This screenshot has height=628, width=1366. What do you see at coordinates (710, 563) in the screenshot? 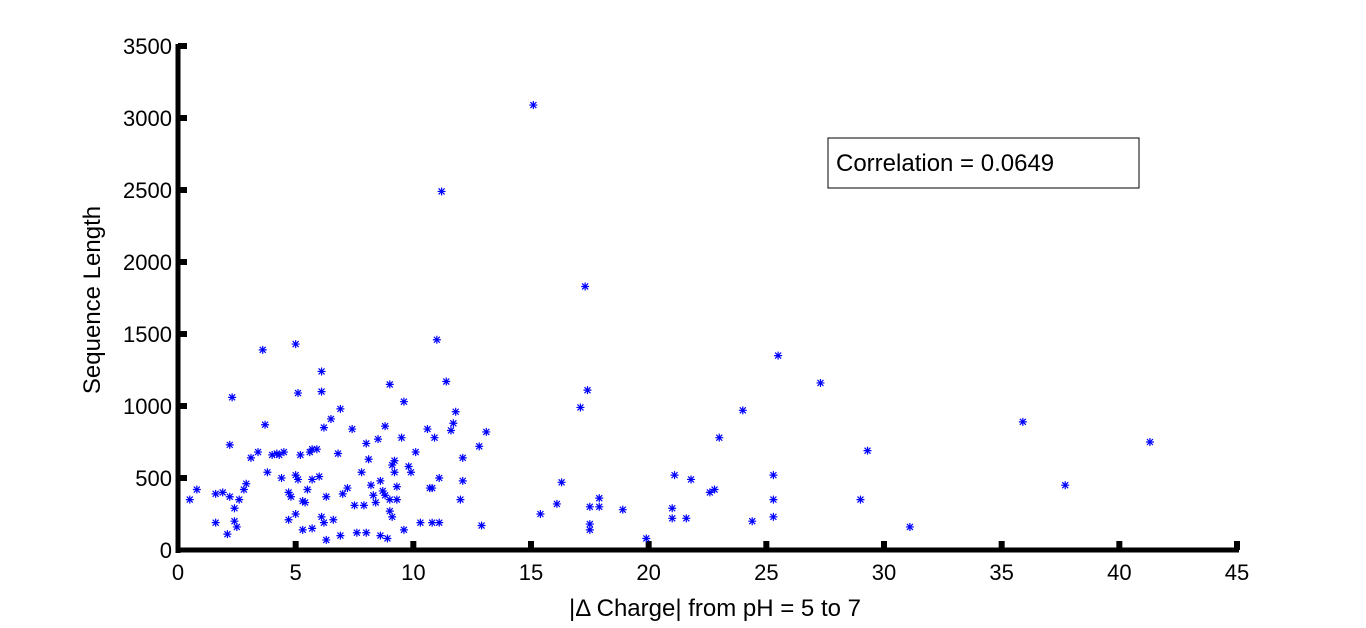
I see `x-ticks: 0 5 10 15 20 25 30 35 40 45` at bounding box center [710, 563].